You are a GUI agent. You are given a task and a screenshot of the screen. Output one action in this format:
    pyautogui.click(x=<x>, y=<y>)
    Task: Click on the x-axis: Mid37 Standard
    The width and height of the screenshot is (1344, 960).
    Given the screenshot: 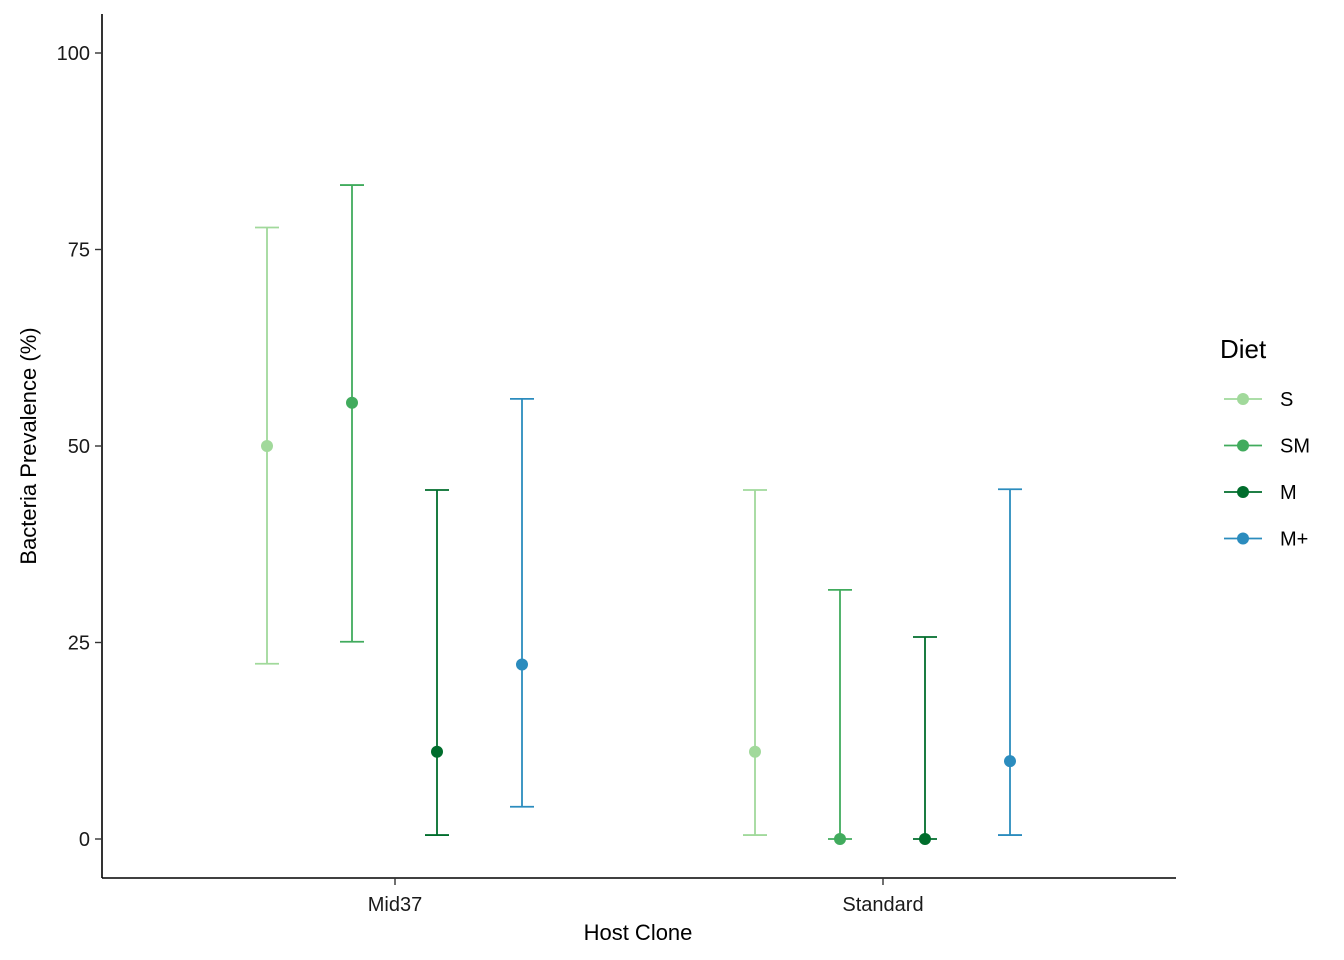 What is the action you would take?
    pyautogui.click(x=639, y=896)
    